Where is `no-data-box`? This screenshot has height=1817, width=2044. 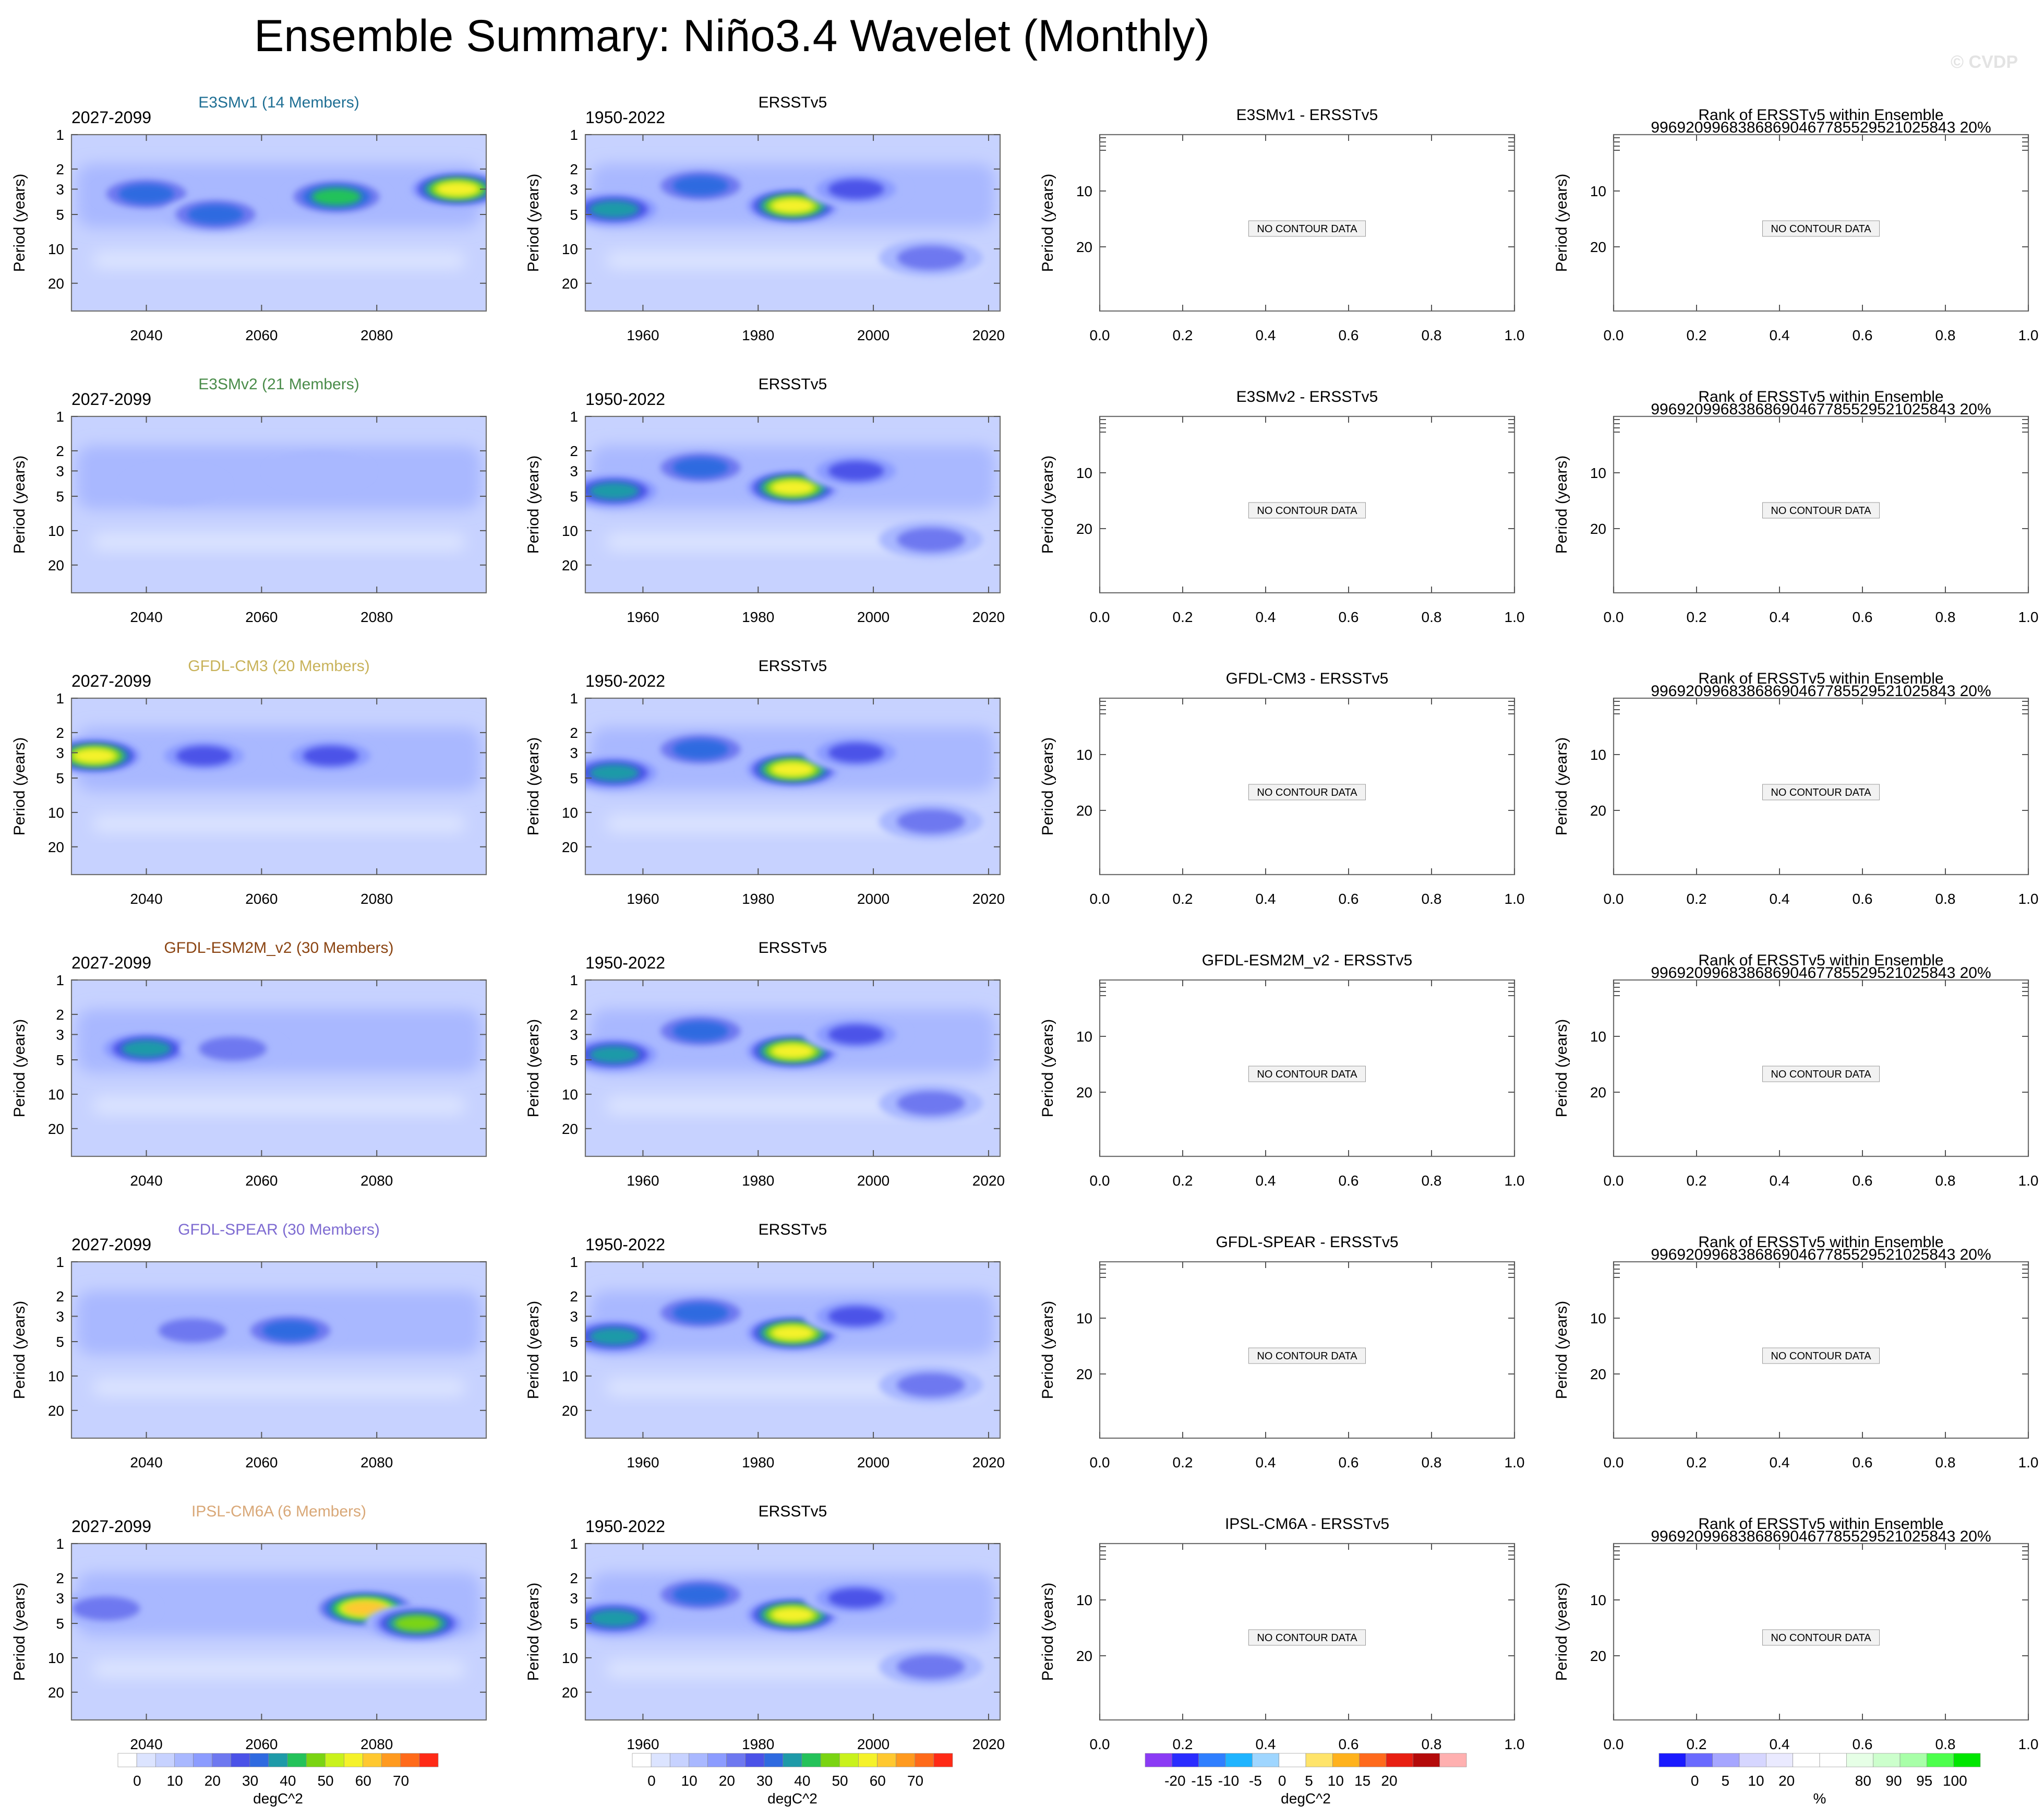 no-data-box is located at coordinates (1307, 1355).